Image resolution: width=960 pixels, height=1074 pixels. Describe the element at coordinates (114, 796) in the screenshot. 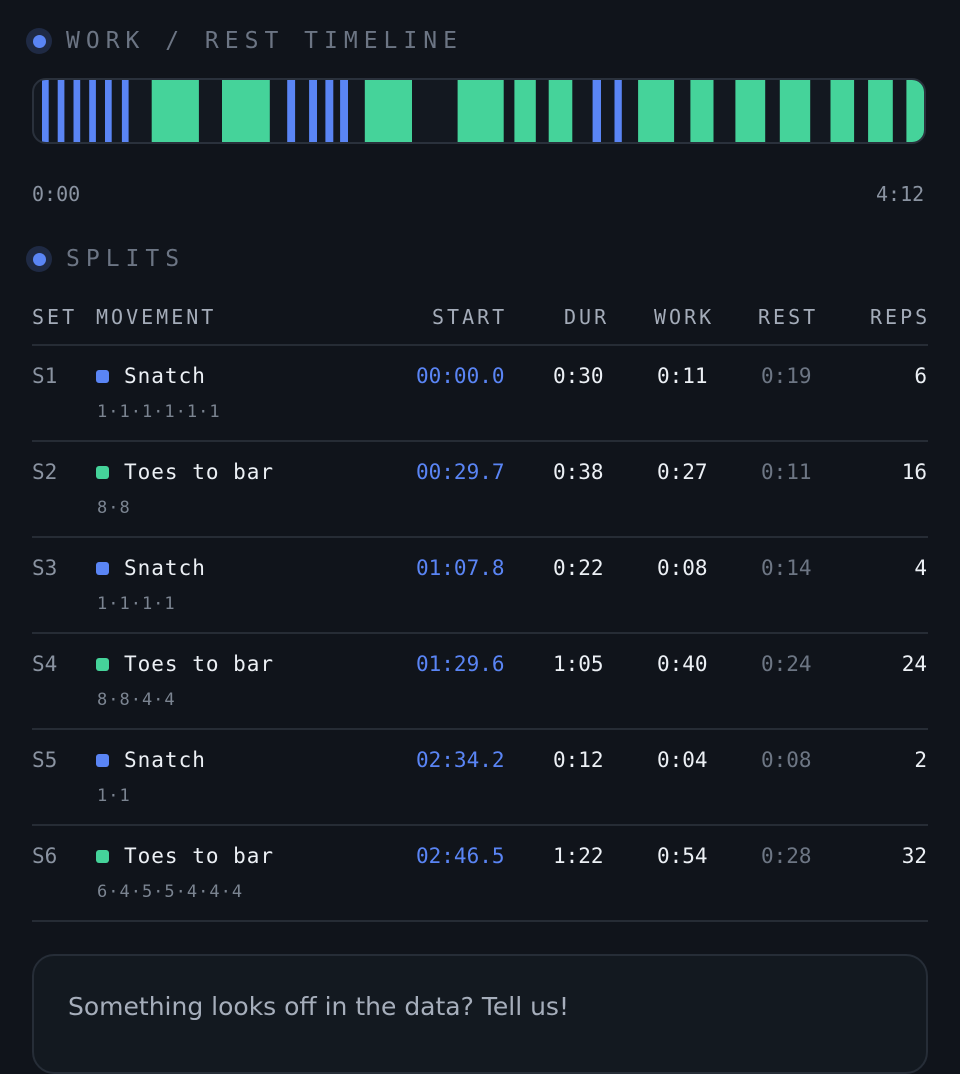

I see `rep-pattern: 1·1` at that location.